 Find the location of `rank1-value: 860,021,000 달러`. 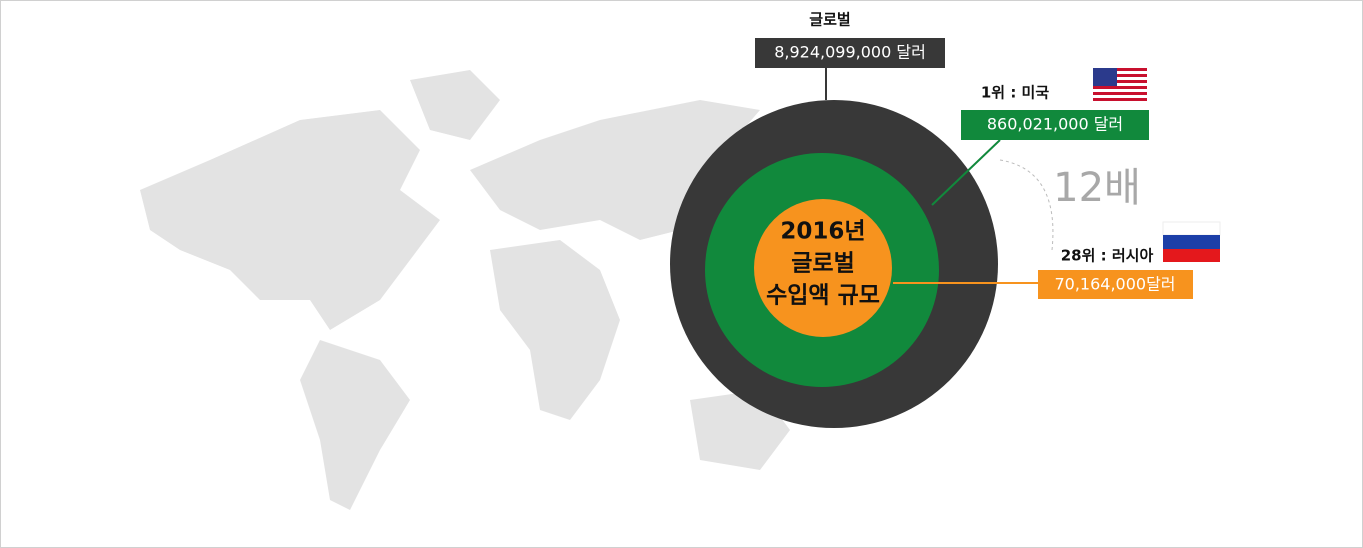

rank1-value: 860,021,000 달러 is located at coordinates (1055, 124).